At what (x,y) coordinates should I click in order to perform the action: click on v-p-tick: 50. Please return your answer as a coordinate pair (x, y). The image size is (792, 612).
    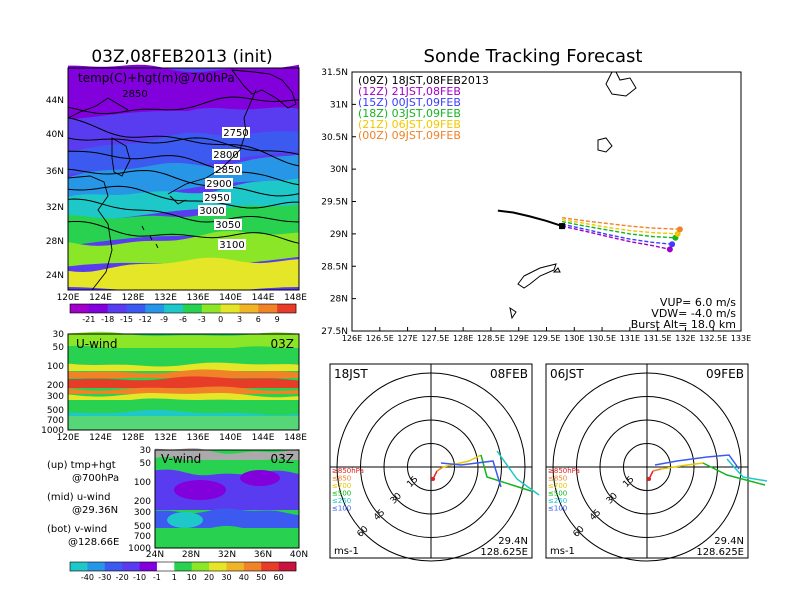
    Looking at the image, I should click on (146, 464).